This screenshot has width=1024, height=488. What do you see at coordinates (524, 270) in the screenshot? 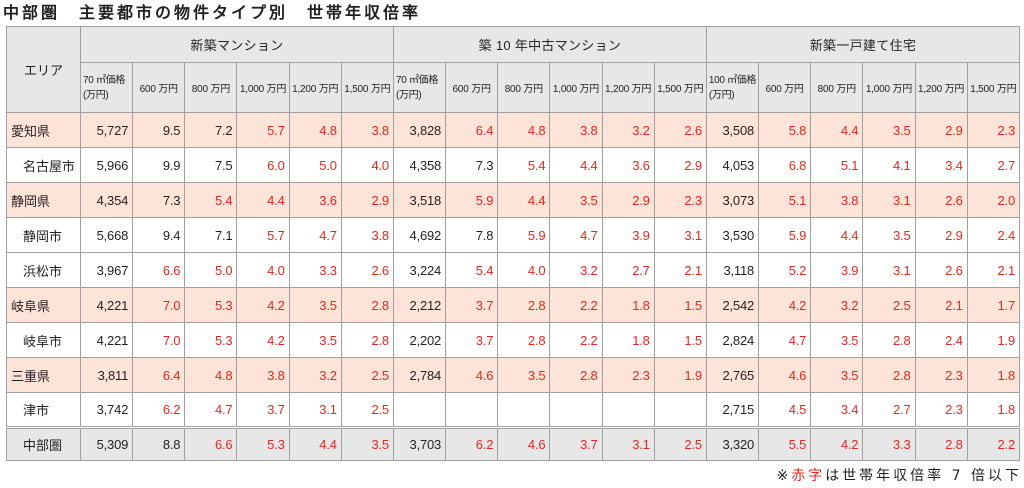
I see `used-mansion-ratio-cell: 4.0` at bounding box center [524, 270].